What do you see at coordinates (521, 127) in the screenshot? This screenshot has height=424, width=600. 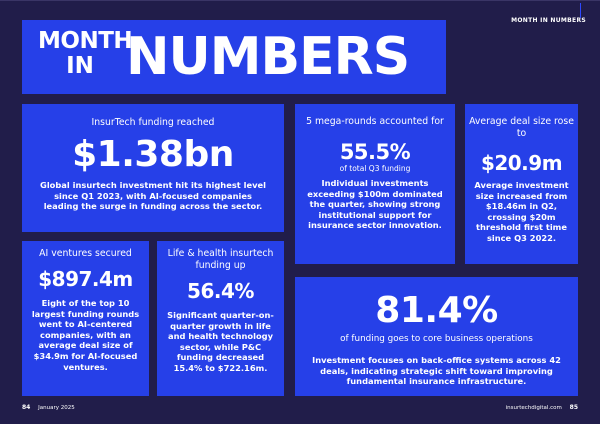 I see `card-label: Average deal size rose to` at bounding box center [521, 127].